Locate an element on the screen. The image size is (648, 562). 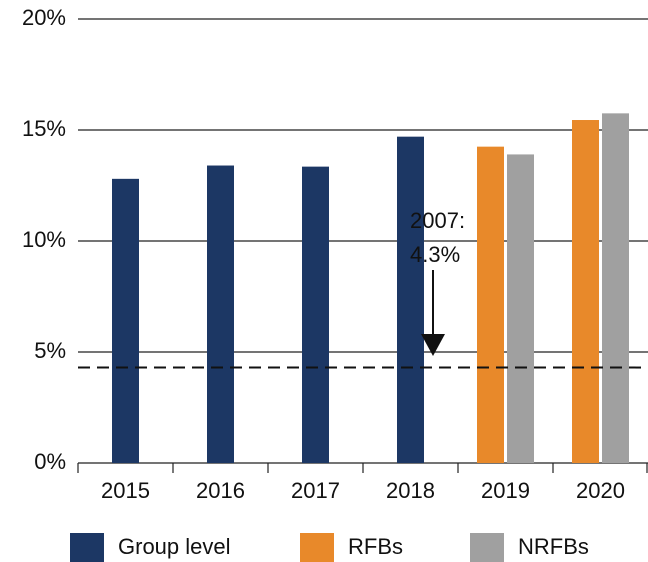
y-tick-label: 15% is located at coordinates (44, 128).